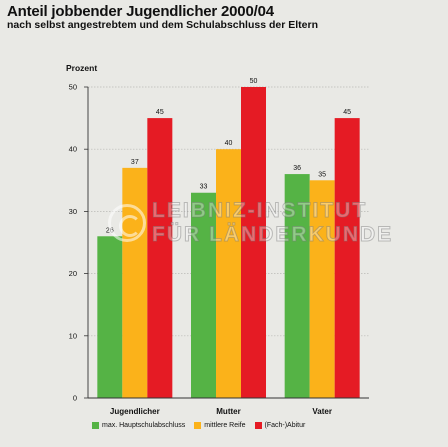 Image resolution: width=448 pixels, height=447 pixels. I want to click on chart-title: Anteil jobbender Jugendlicher 2000/04, so click(140, 11).